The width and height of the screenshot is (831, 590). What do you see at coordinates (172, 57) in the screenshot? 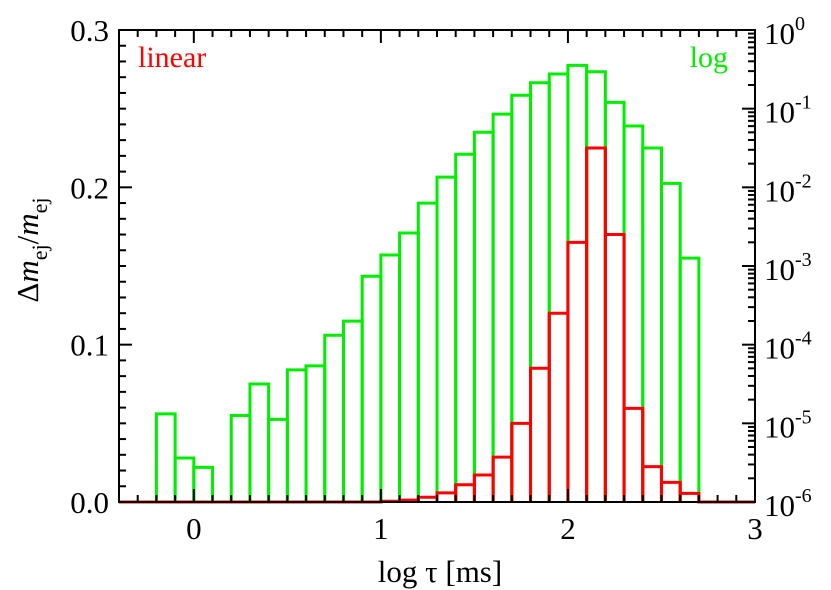
I see `legend-linear: linear` at bounding box center [172, 57].